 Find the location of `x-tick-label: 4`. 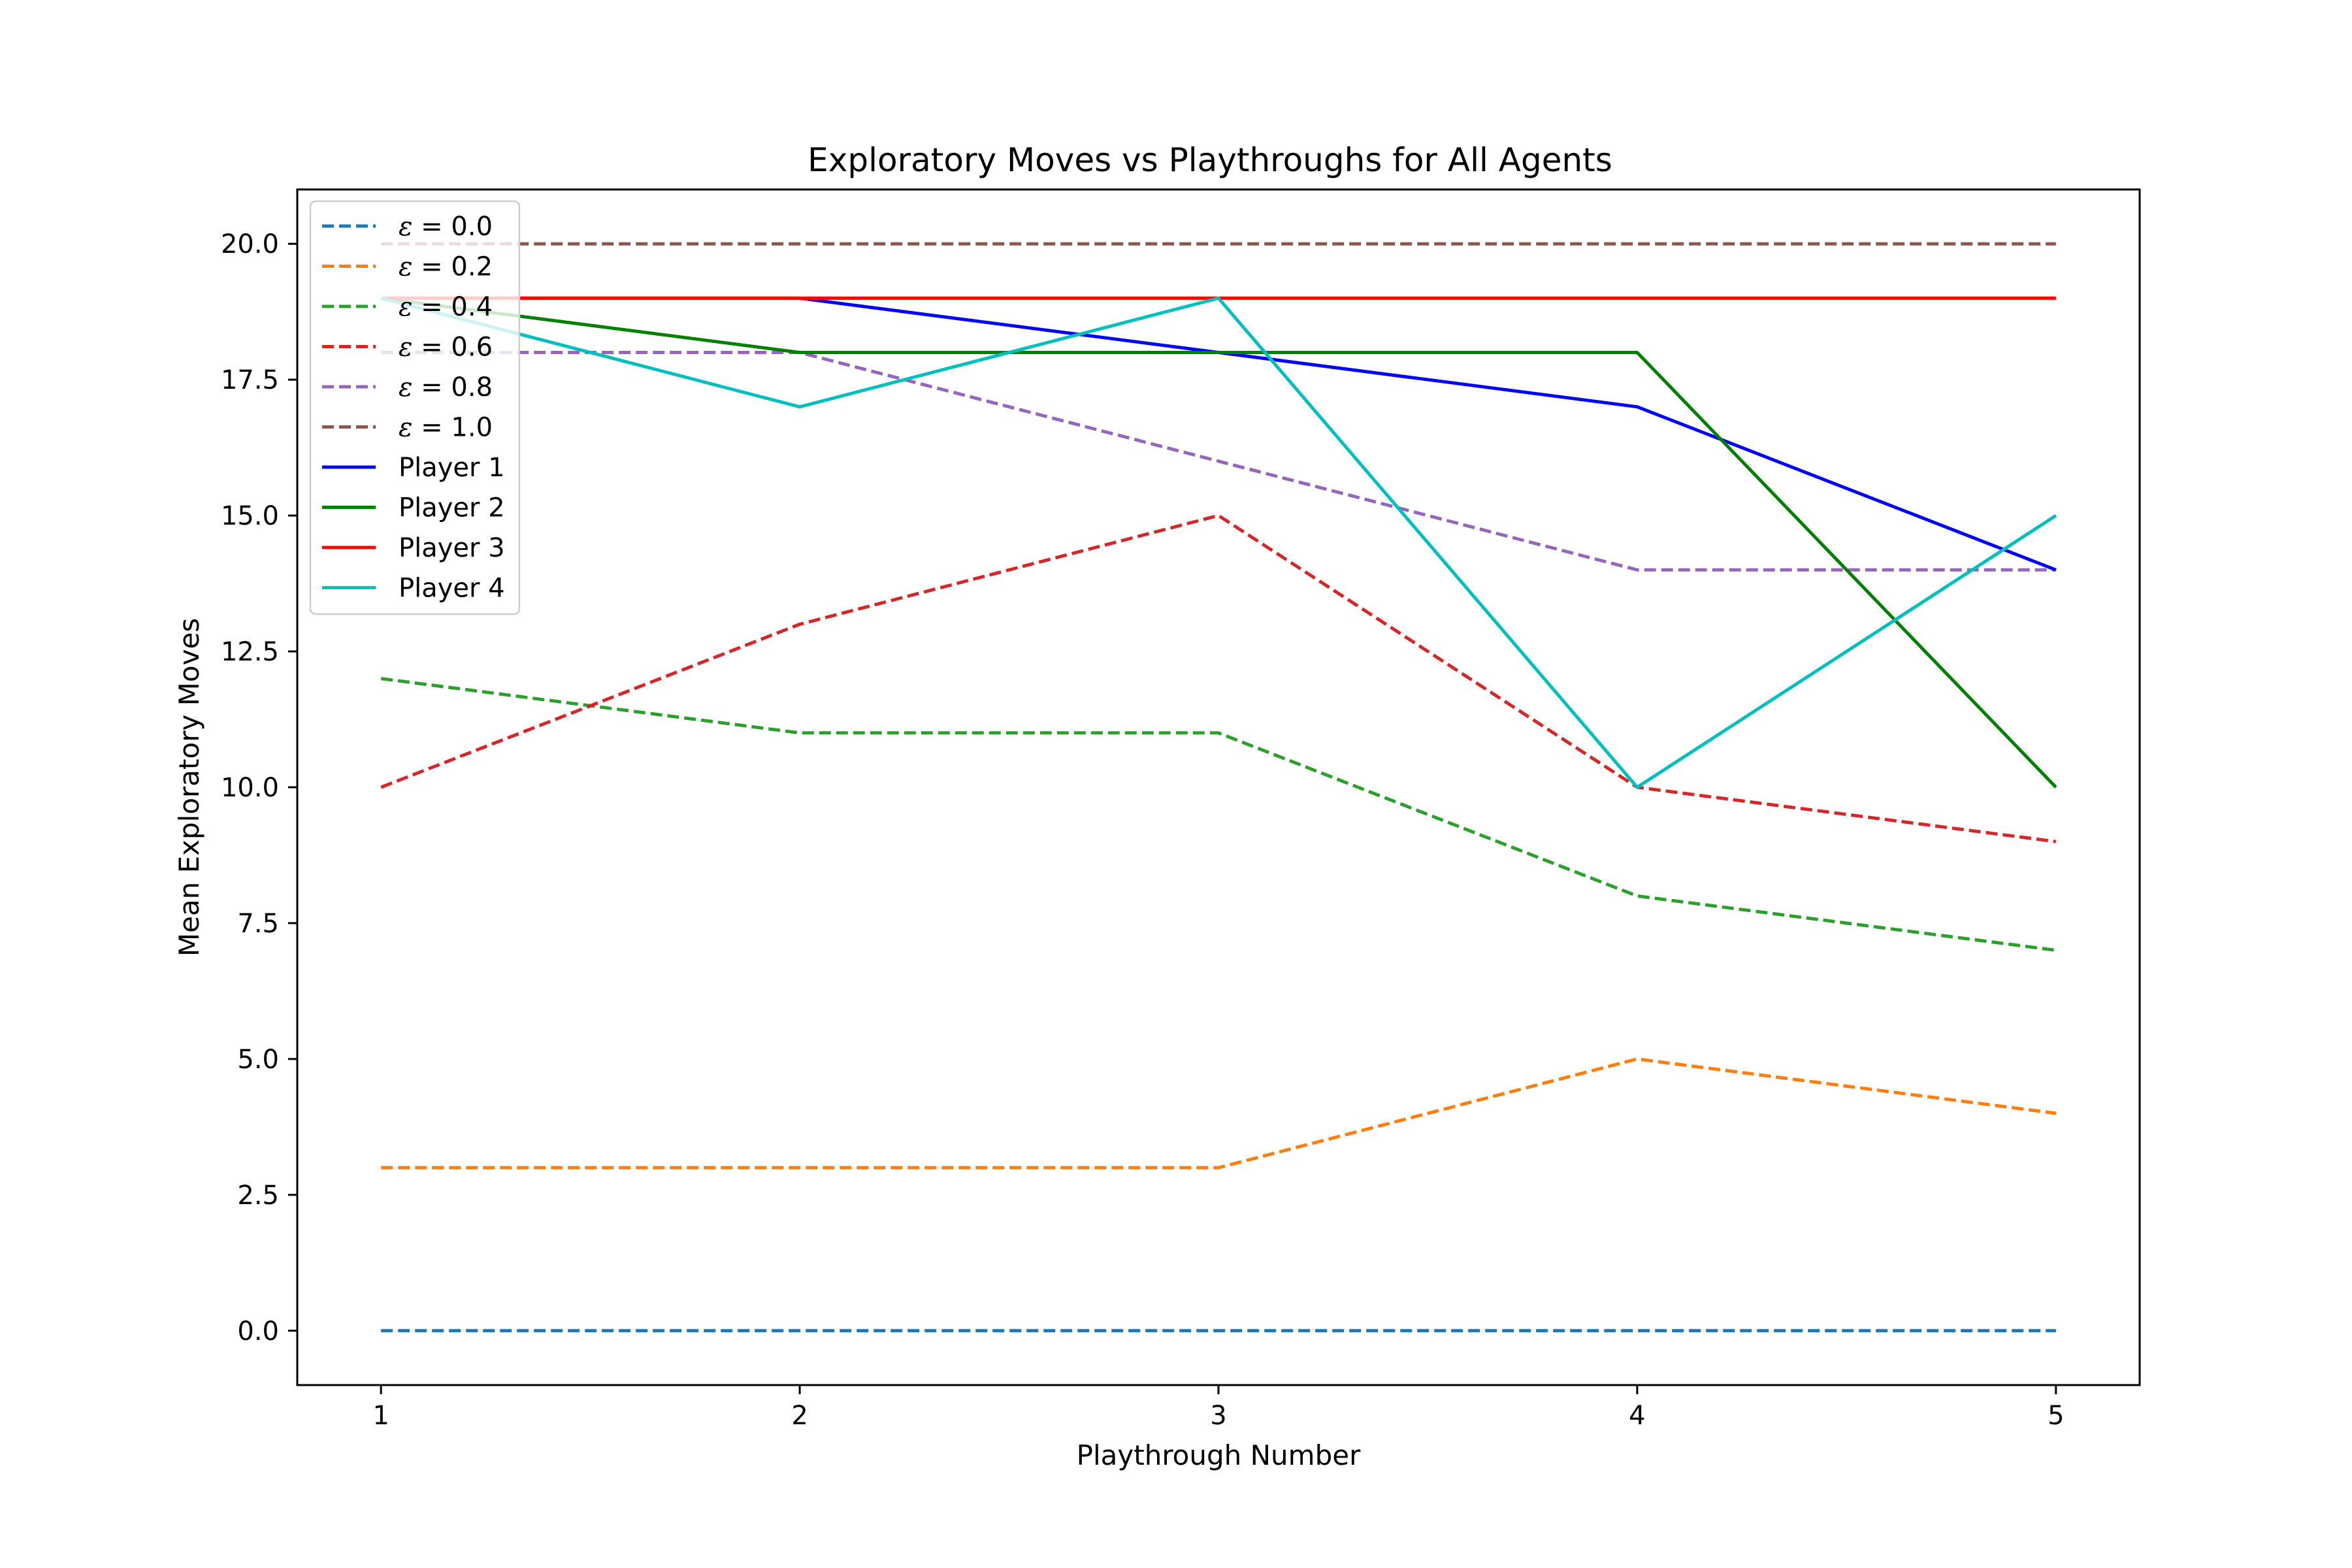

x-tick-label: 4 is located at coordinates (1637, 1416).